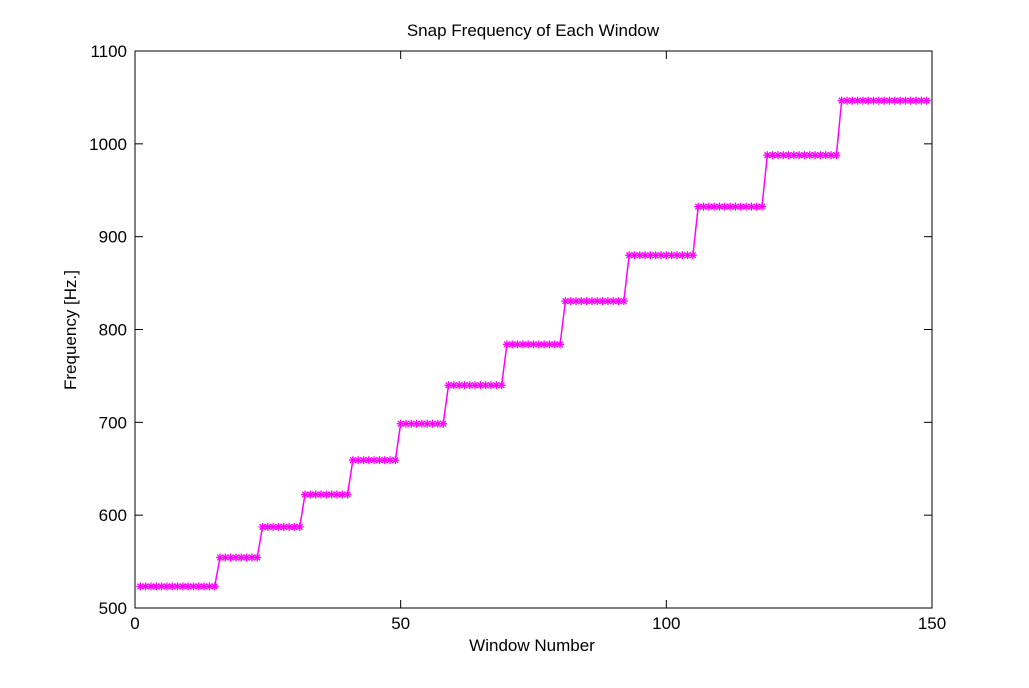 The width and height of the screenshot is (1029, 688). What do you see at coordinates (532, 645) in the screenshot?
I see `x-axis-label: Window Number` at bounding box center [532, 645].